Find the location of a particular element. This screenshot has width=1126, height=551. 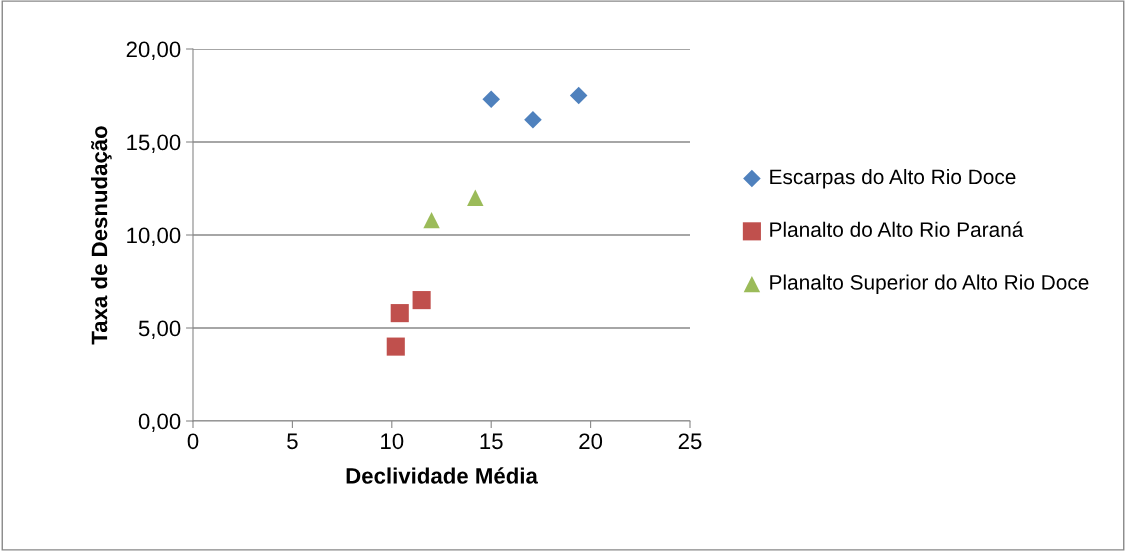

y-axis-title: Taxa de Desnudação is located at coordinates (101, 235).